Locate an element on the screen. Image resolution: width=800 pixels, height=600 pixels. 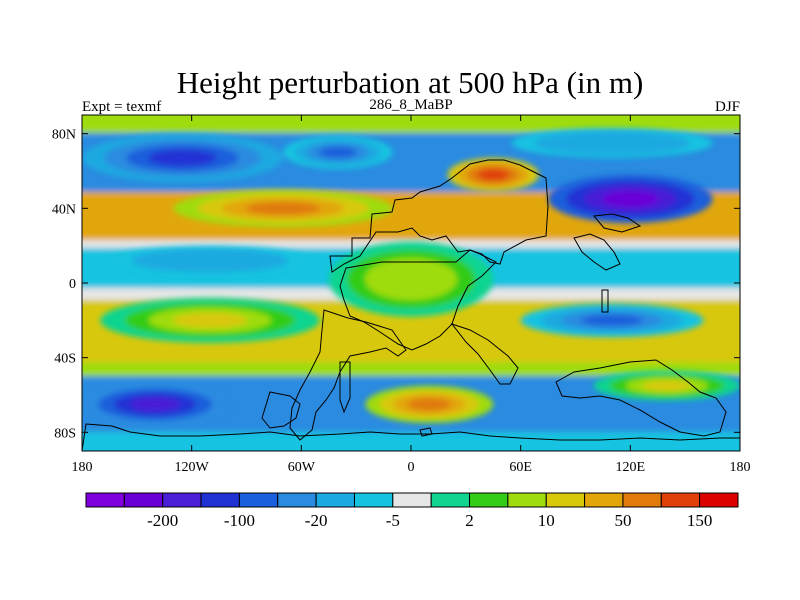
coastline-antarctica is located at coordinates (411, 437).